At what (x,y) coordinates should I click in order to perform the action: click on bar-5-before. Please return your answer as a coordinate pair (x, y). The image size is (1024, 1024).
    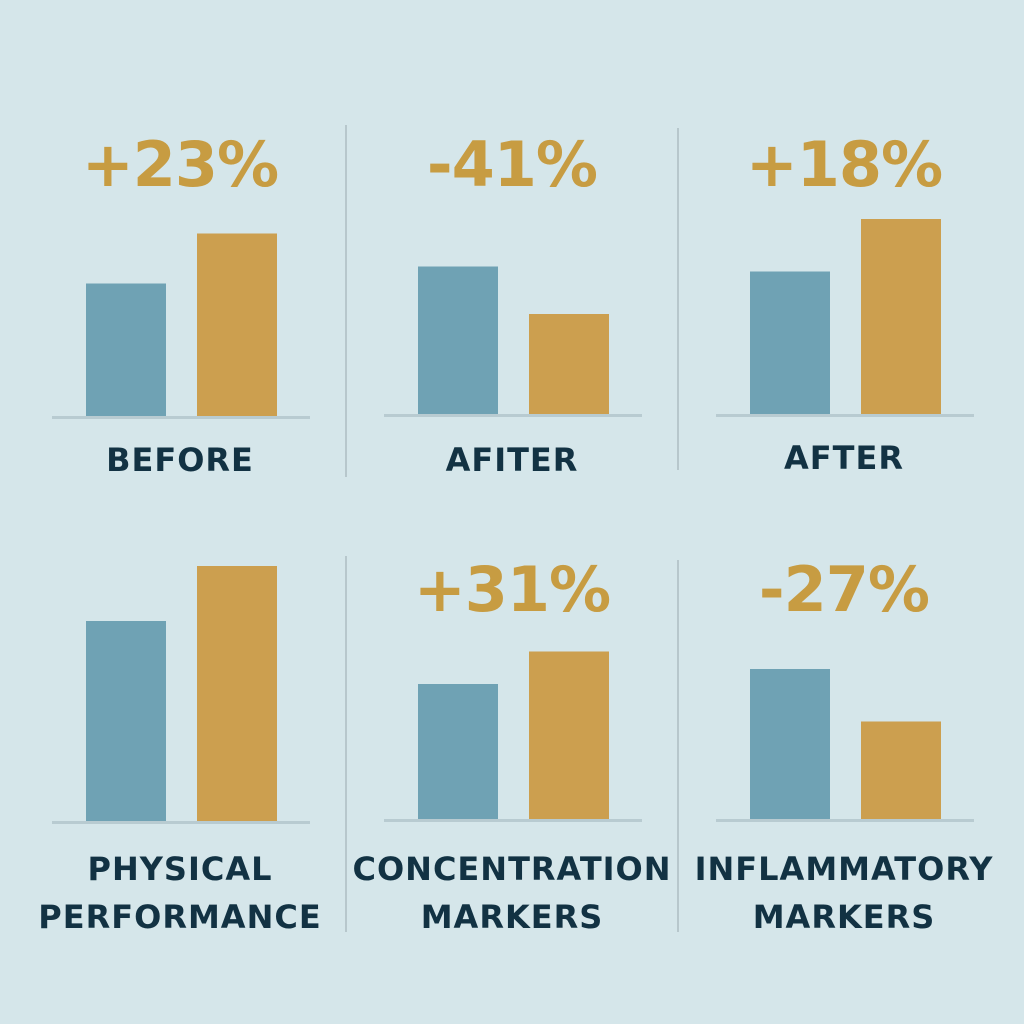
    Looking at the image, I should click on (458, 751).